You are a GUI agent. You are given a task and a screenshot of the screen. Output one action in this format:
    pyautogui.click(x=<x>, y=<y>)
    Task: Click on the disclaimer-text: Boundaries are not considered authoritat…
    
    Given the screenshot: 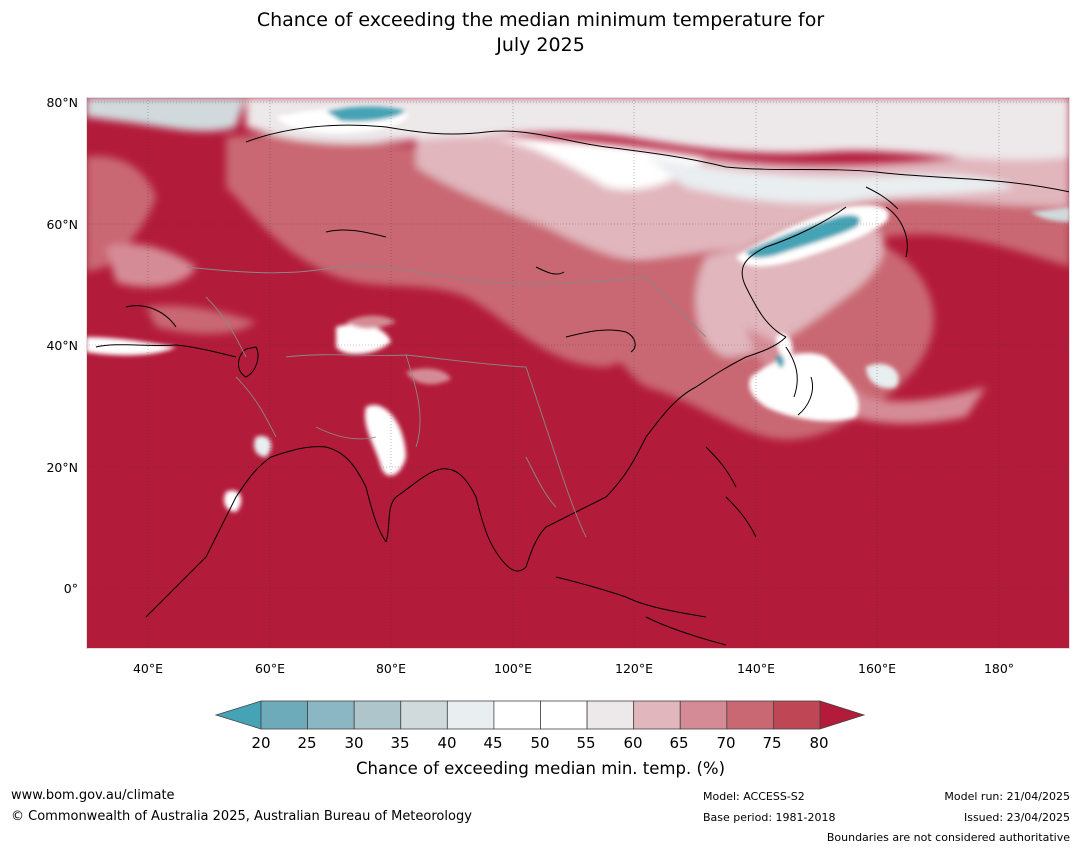 What is the action you would take?
    pyautogui.click(x=948, y=837)
    